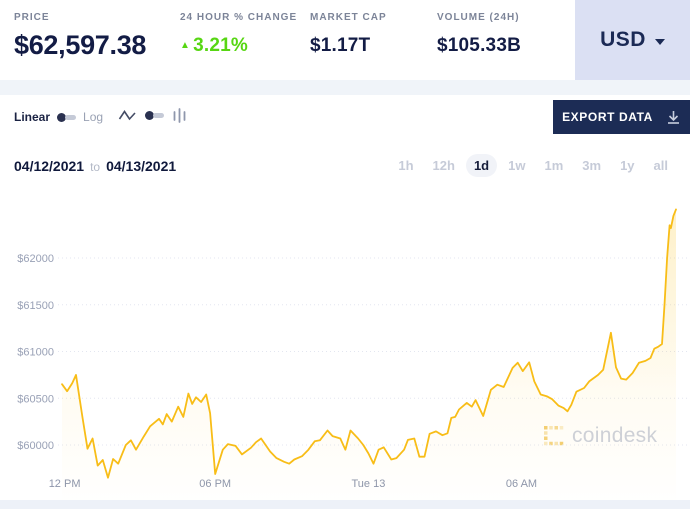  What do you see at coordinates (35, 399) in the screenshot?
I see `y-axis-tick: $60500` at bounding box center [35, 399].